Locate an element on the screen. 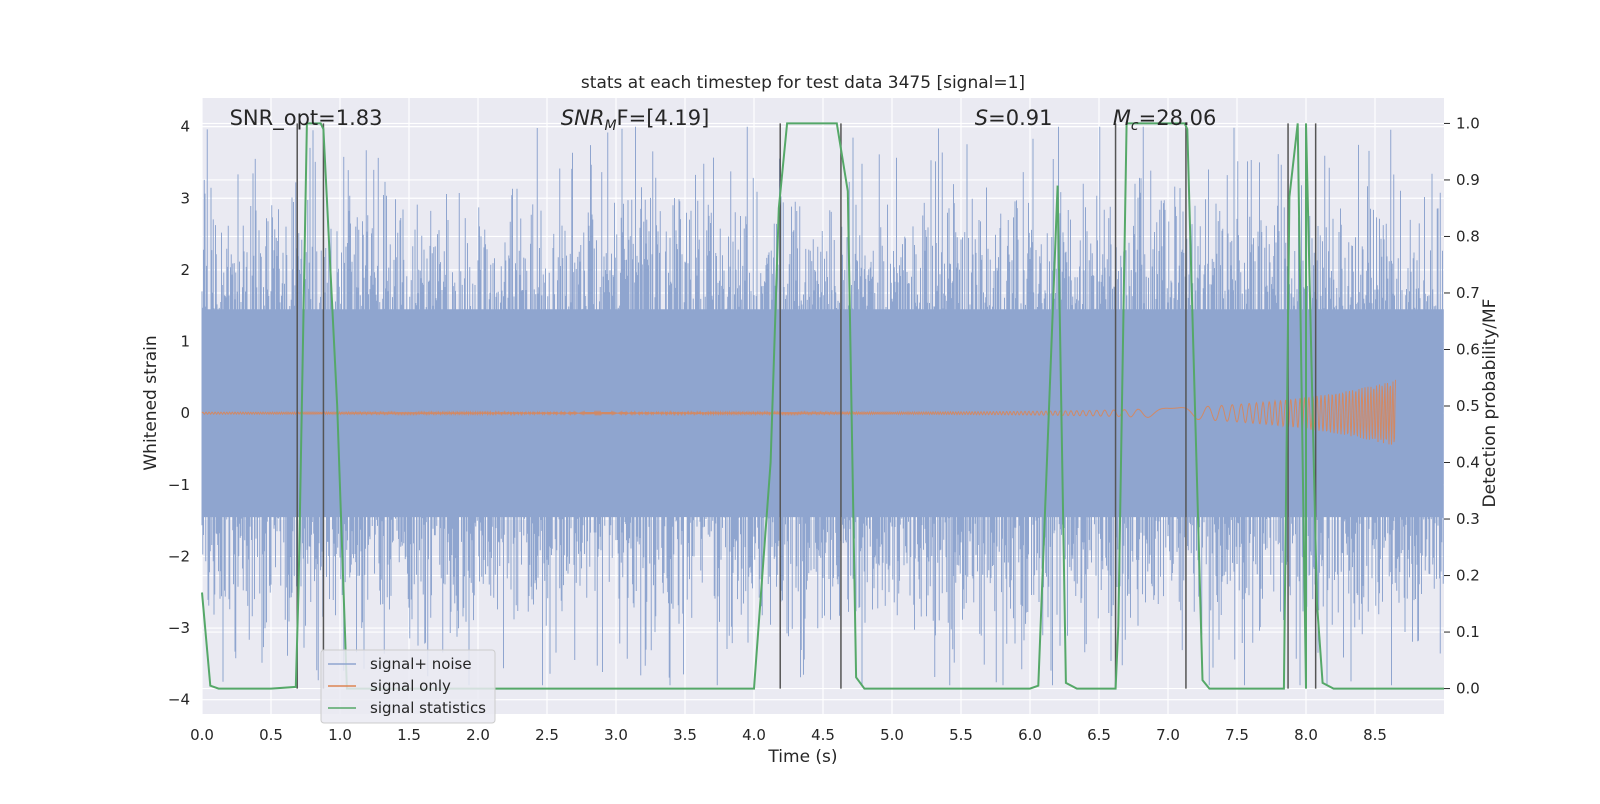 Image resolution: width=1600 pixels, height=804 pixels. legend-box is located at coordinates (408, 686).